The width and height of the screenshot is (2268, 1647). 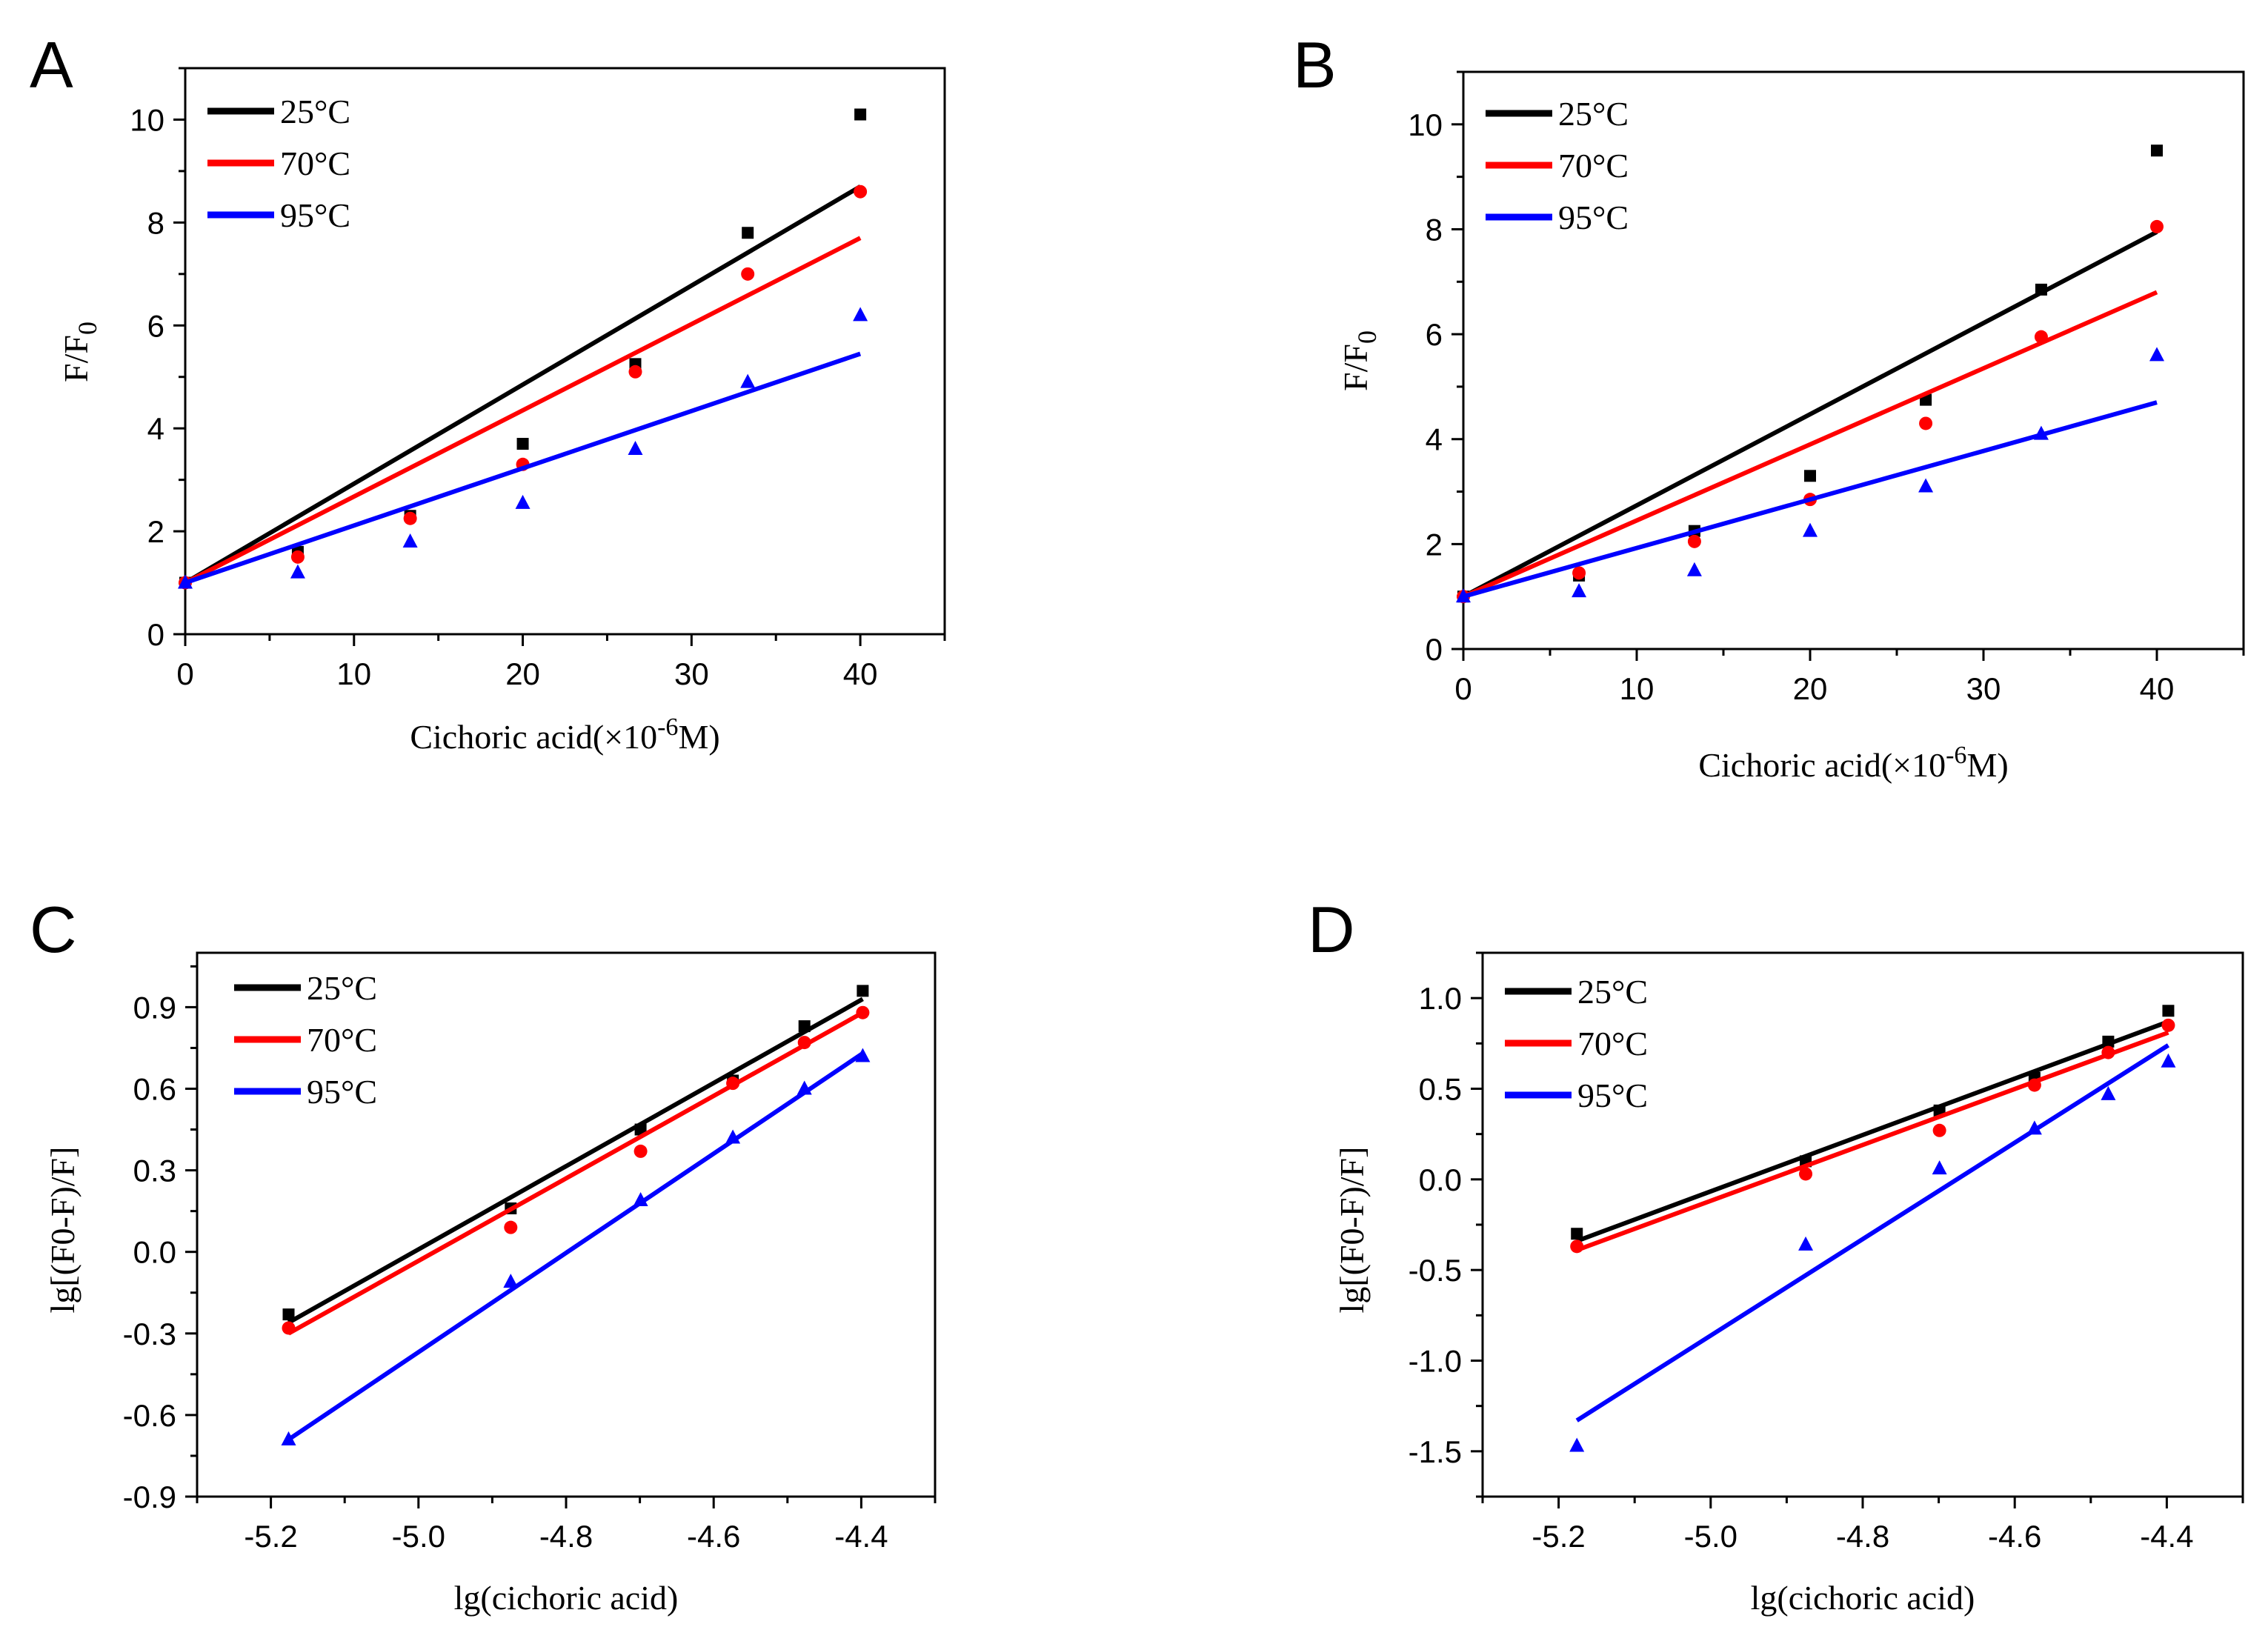 What do you see at coordinates (566, 1598) in the screenshot?
I see `panel-c-x-axis-title: lg(cichoric acid)` at bounding box center [566, 1598].